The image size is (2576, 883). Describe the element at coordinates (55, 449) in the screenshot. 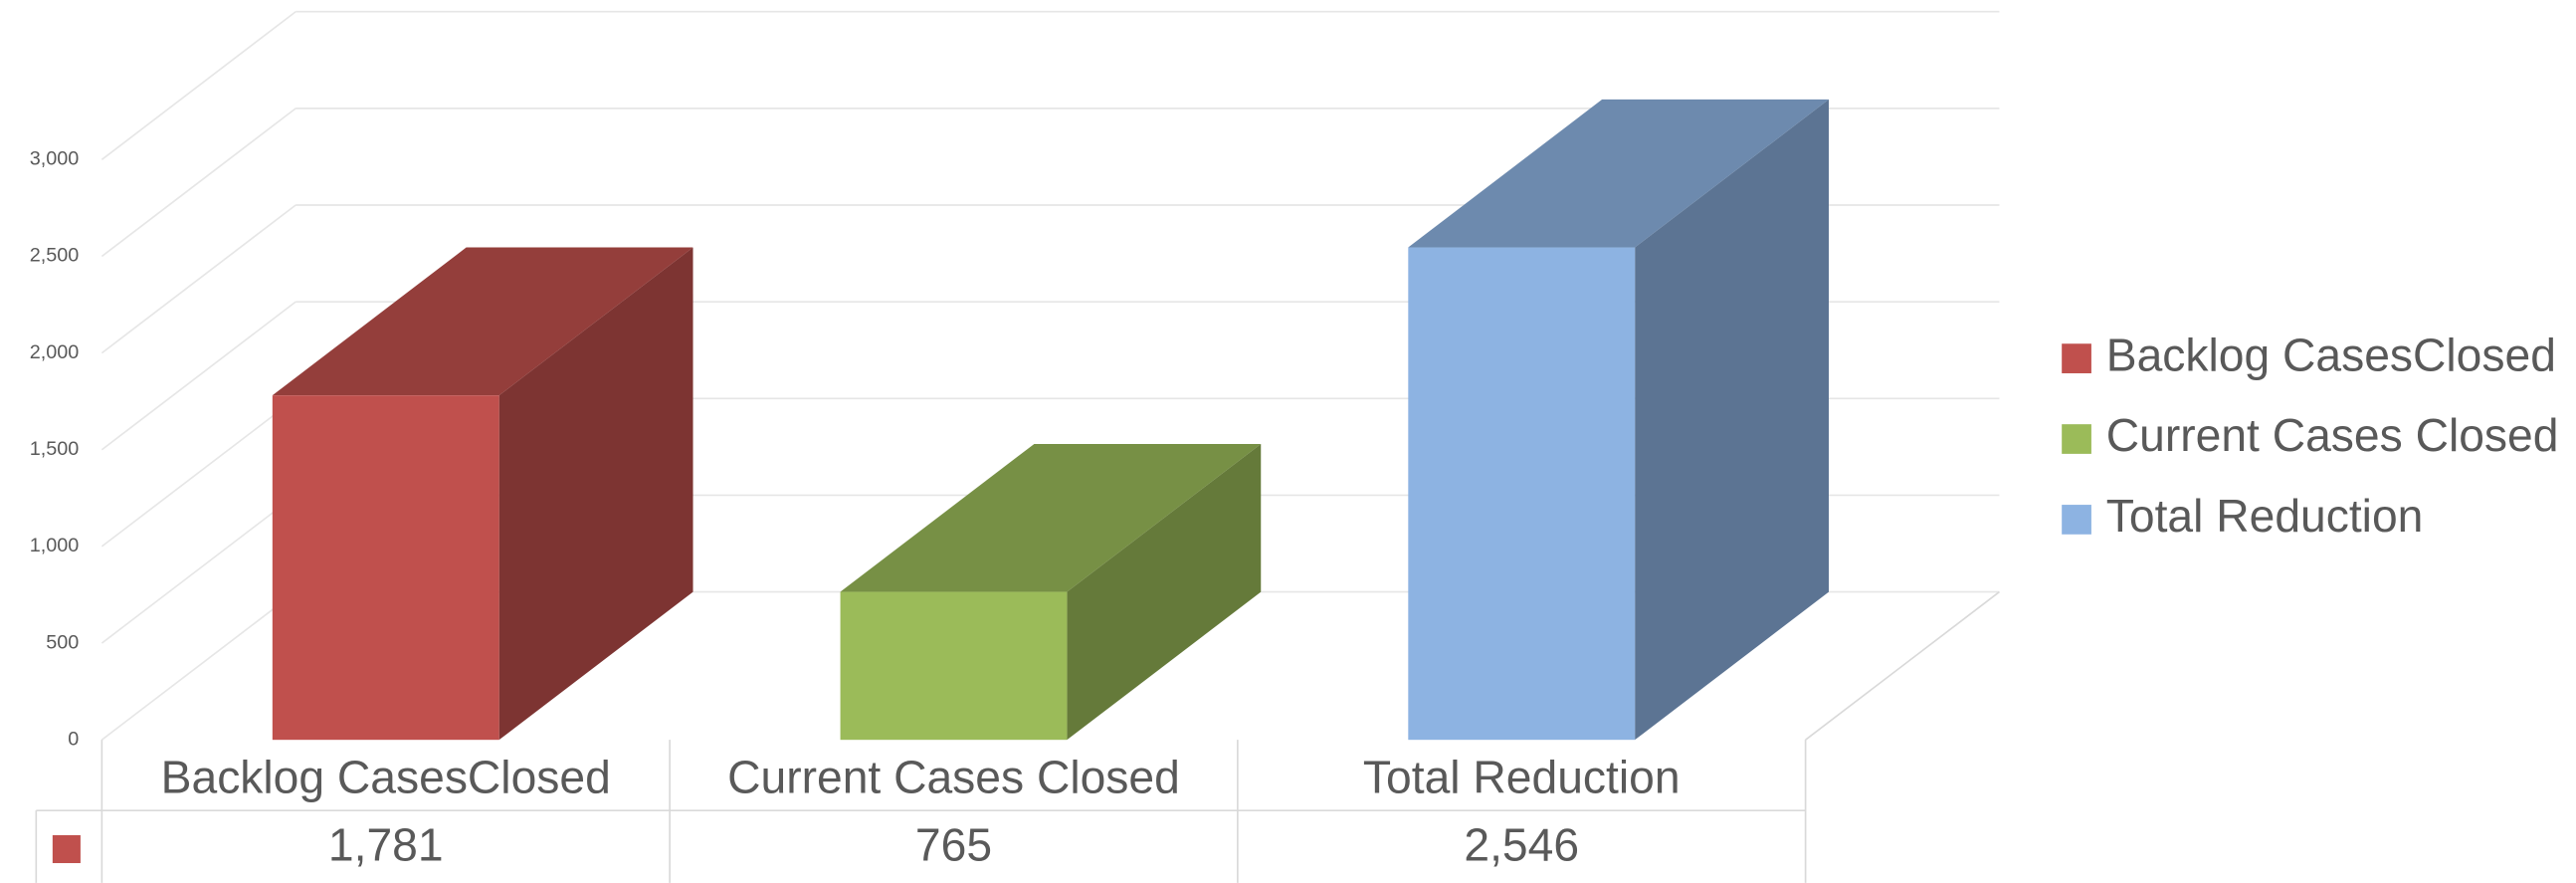

I see `y-tick-label: 1,500` at that location.